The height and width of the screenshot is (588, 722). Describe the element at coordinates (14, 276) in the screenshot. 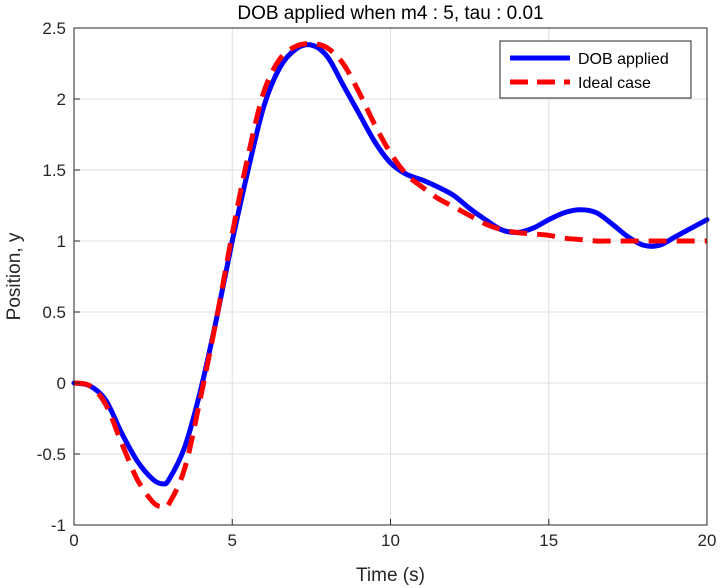

I see `y-axis-label: Position, y` at that location.